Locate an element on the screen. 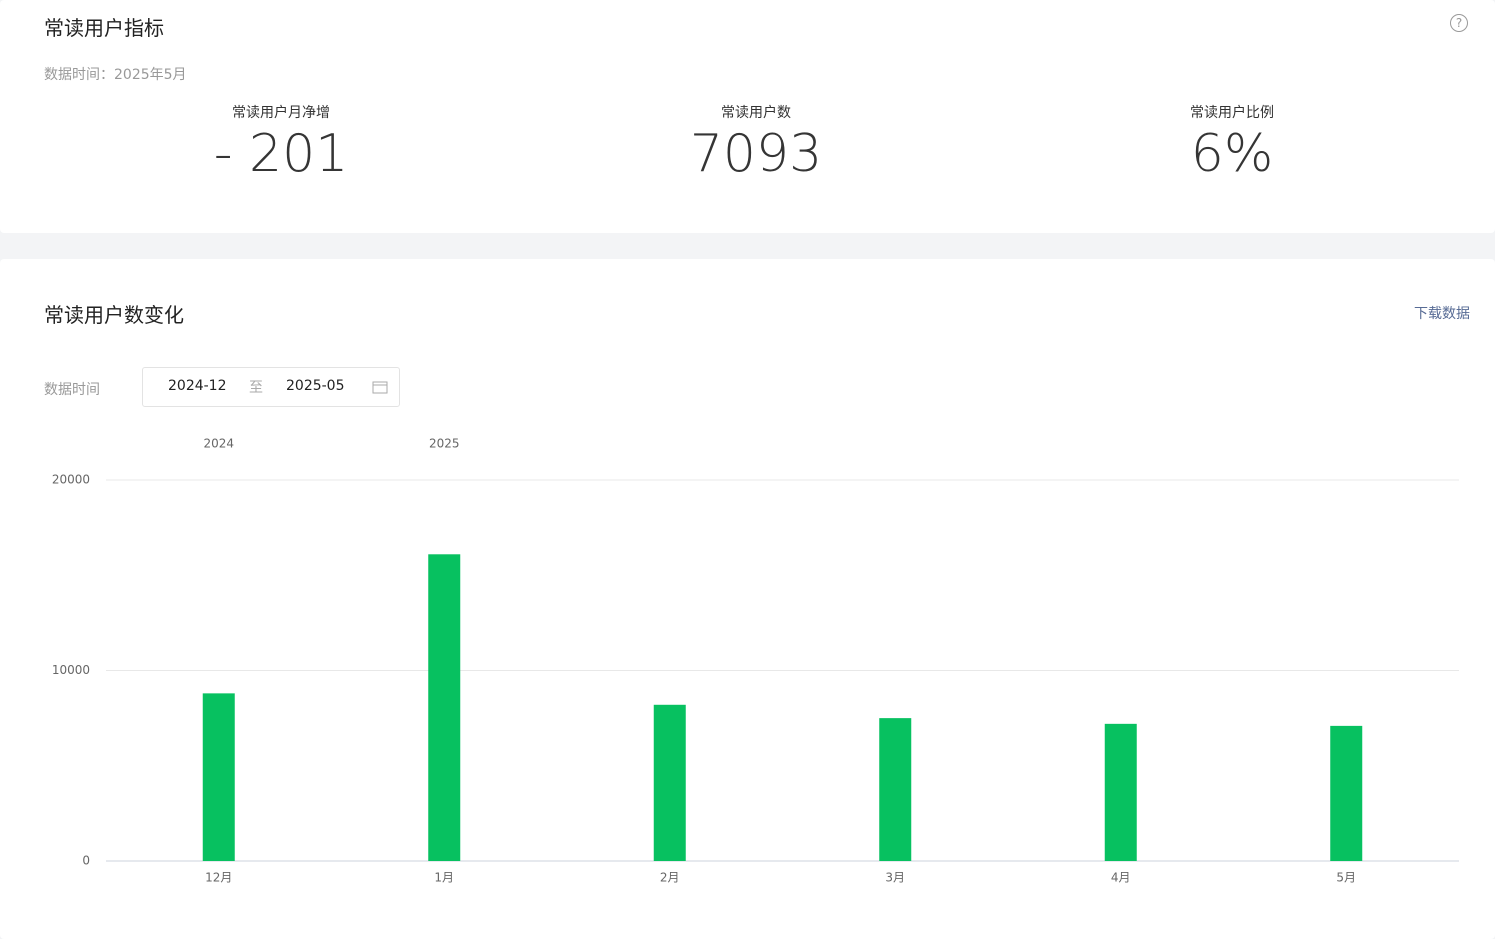 The image size is (1495, 939). x-tick-label: 4月 is located at coordinates (1121, 878).